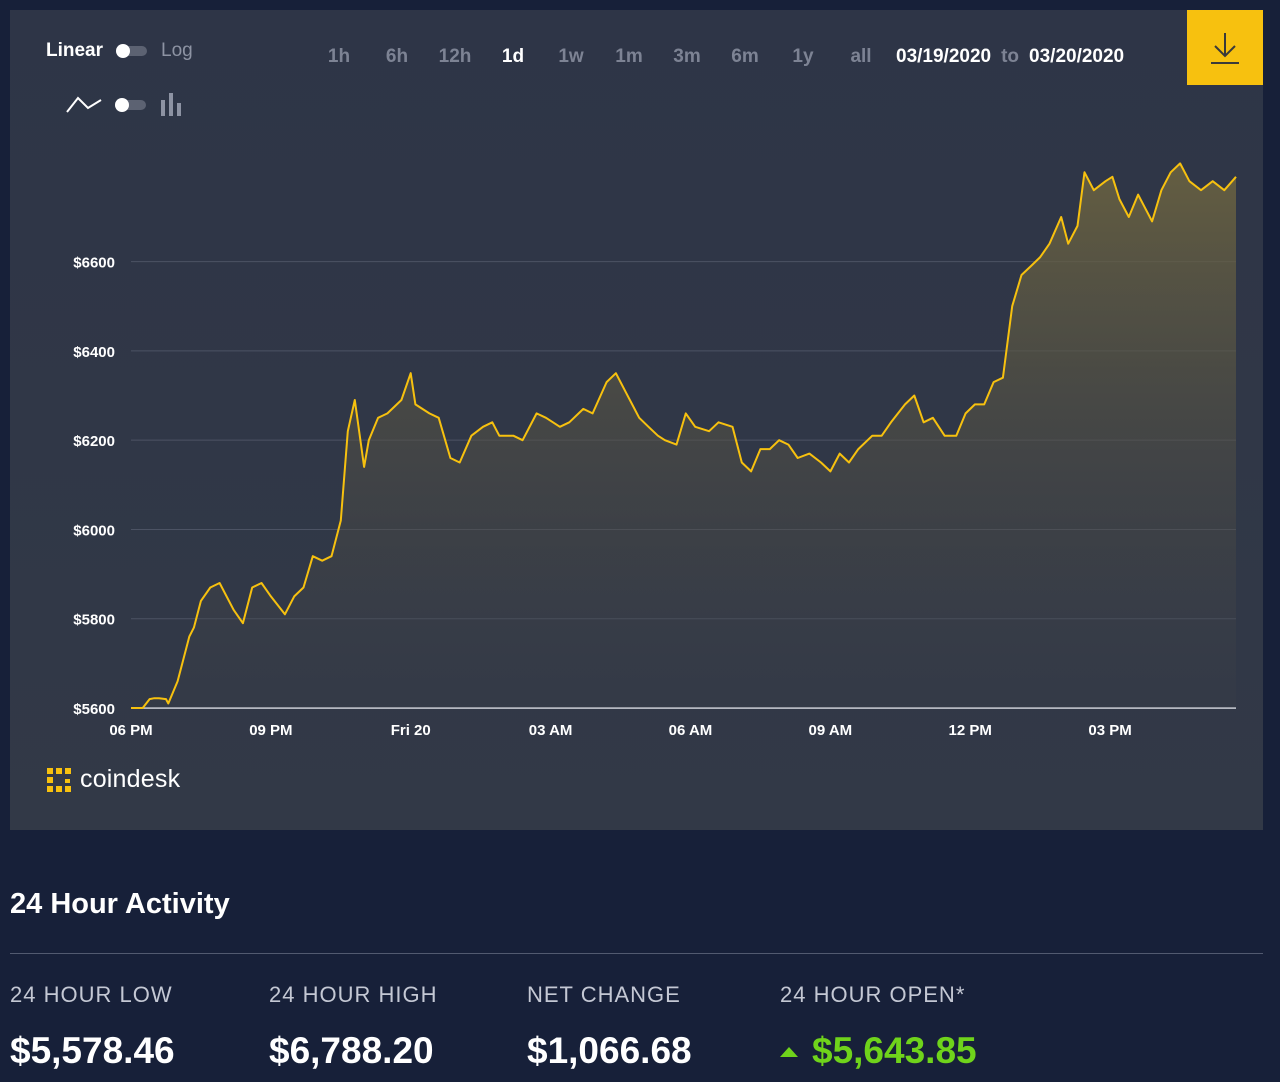 This screenshot has width=1280, height=1082. Describe the element at coordinates (113, 779) in the screenshot. I see `coindesk-logo: coindesk` at that location.